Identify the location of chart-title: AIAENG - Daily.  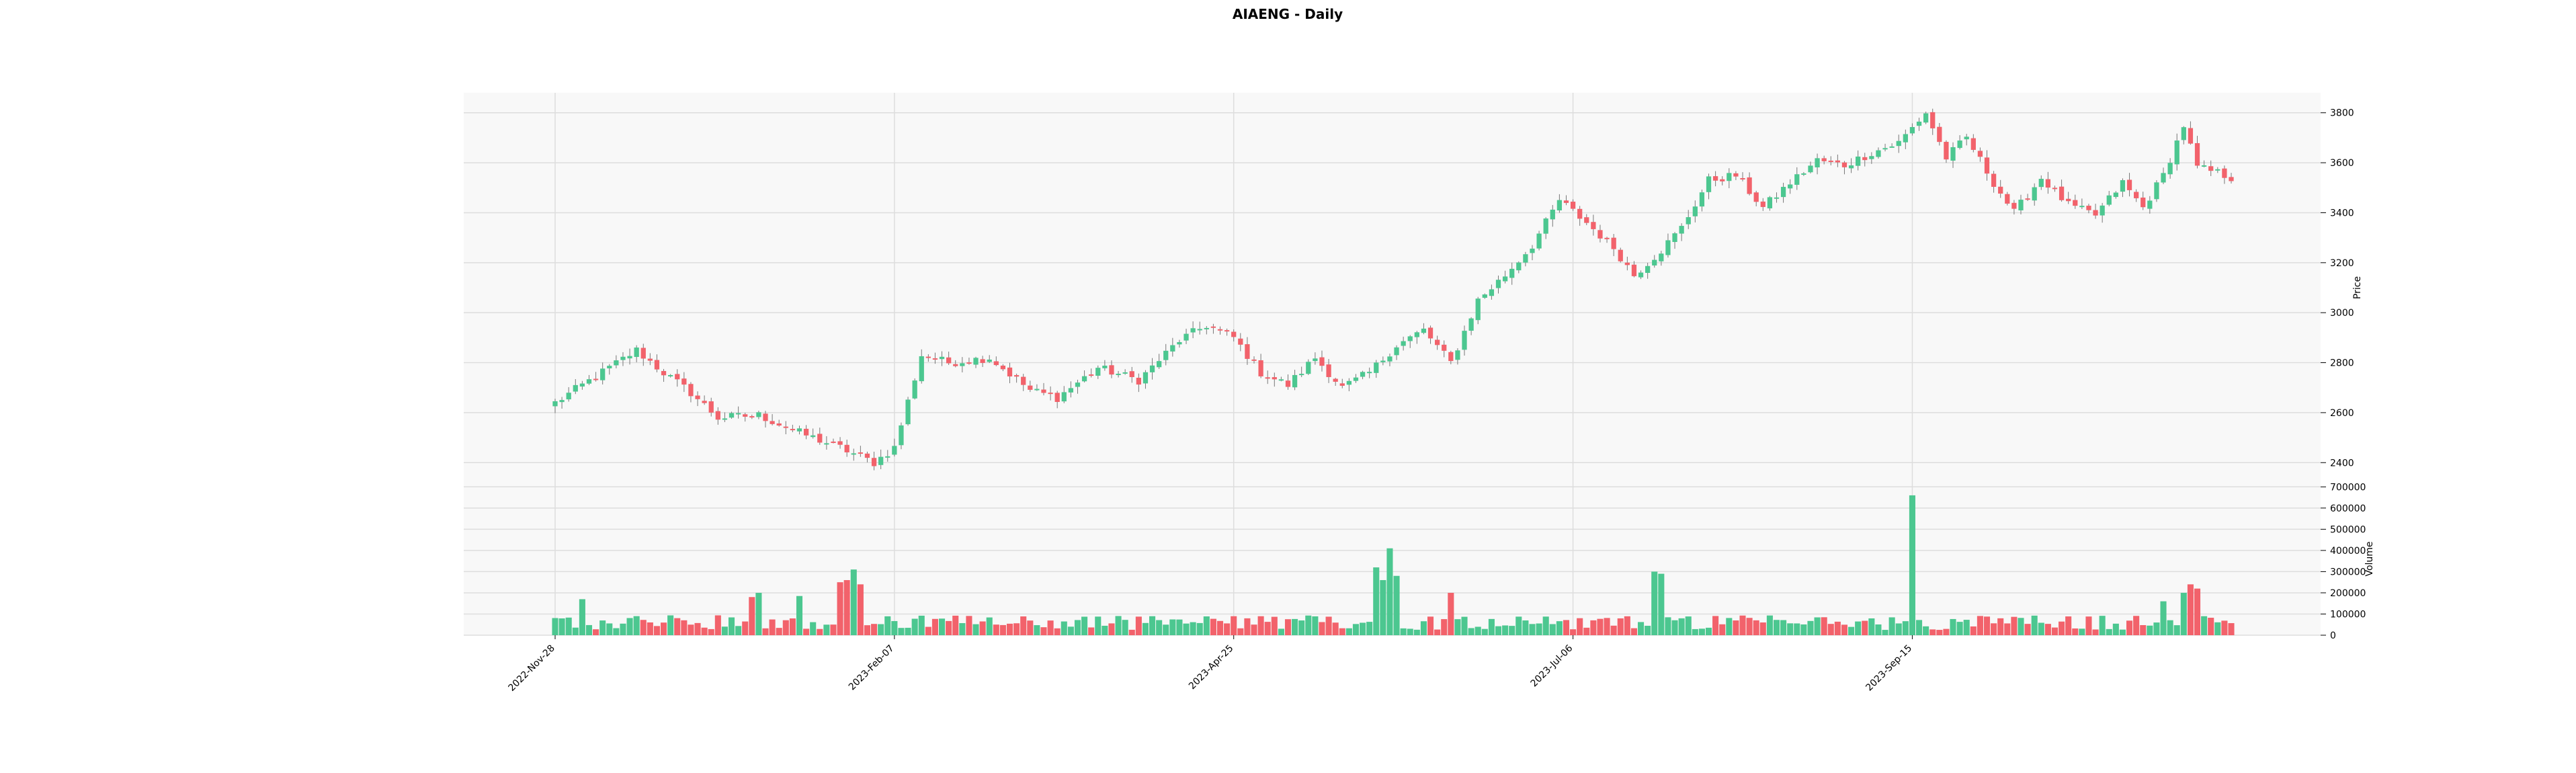
(1288, 14).